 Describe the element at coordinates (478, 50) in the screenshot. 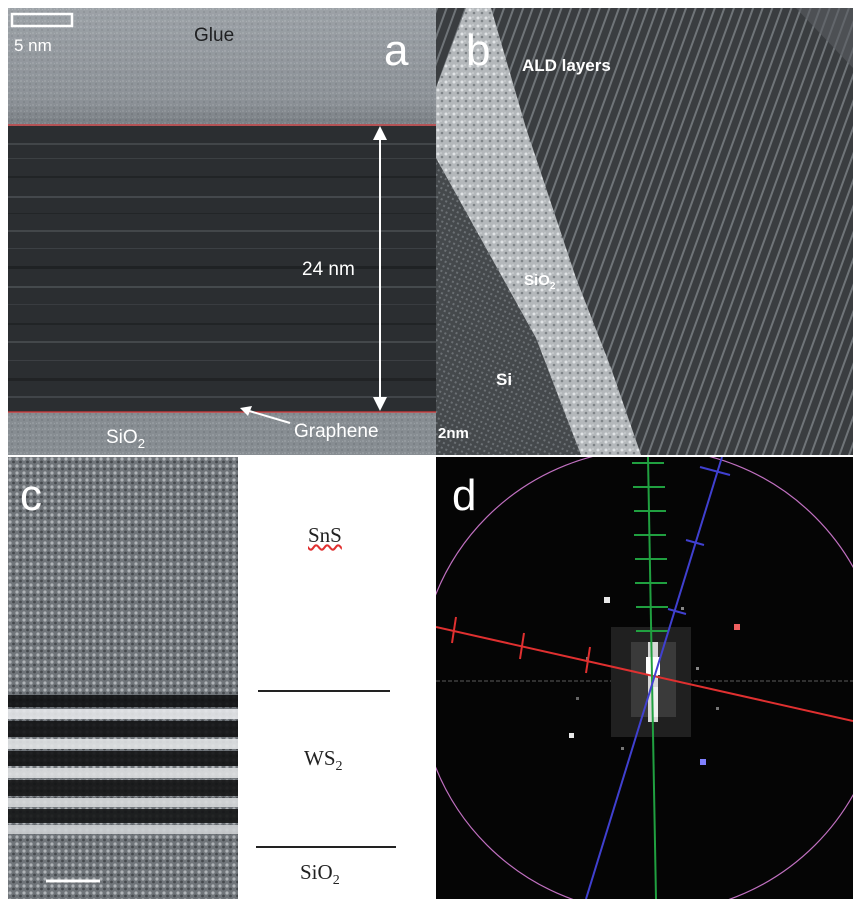

I see `panel-label-b: b` at that location.